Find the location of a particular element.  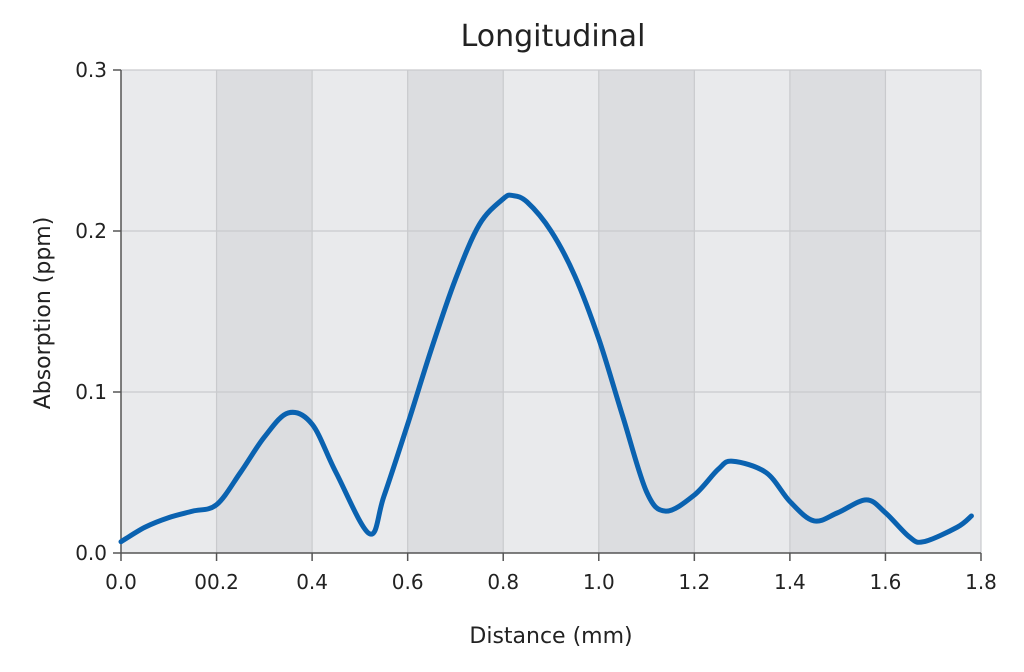

x-tick-label: 1.8 is located at coordinates (981, 582).